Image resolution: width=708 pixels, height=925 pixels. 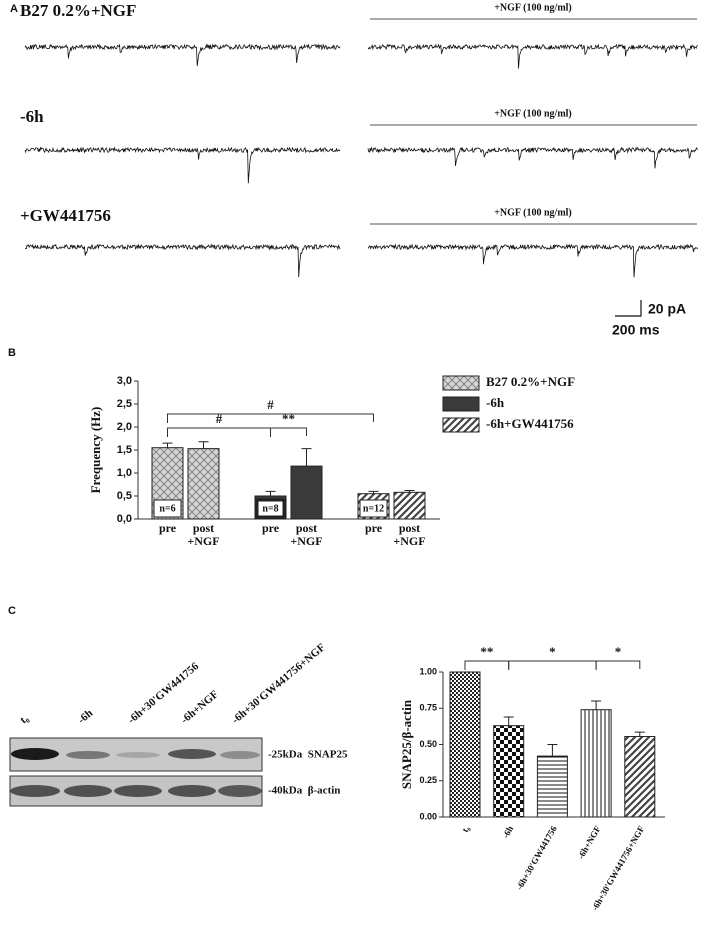 I want to click on condition-label: -6h, so click(x=32, y=116).